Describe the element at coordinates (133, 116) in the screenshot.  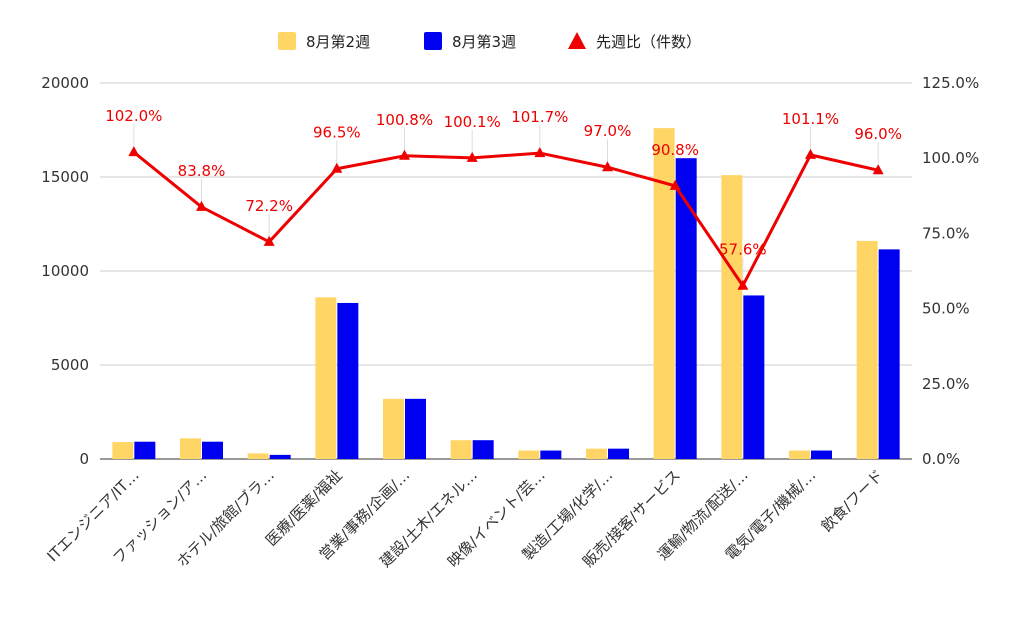
I see `ratio-data-label: 102.0%` at that location.